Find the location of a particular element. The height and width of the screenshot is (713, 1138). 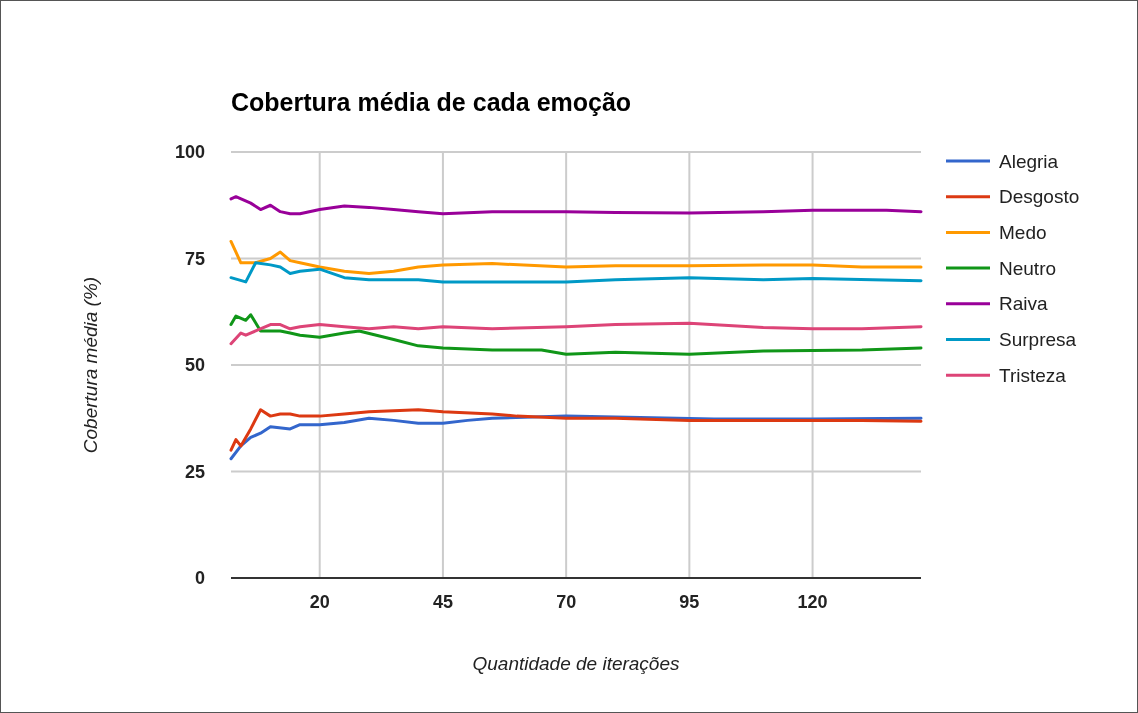

x-axis-title: Quantidade de iterações is located at coordinates (576, 663).